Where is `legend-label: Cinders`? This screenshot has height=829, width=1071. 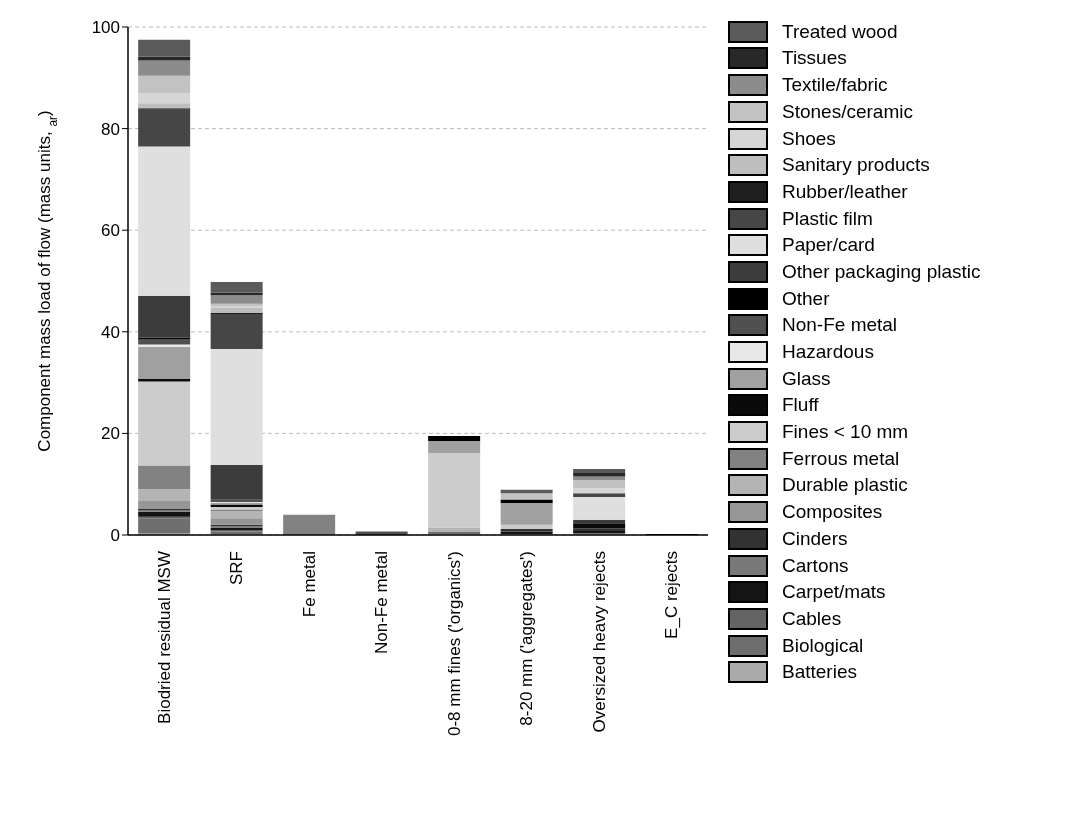
legend-label: Cinders is located at coordinates (815, 538).